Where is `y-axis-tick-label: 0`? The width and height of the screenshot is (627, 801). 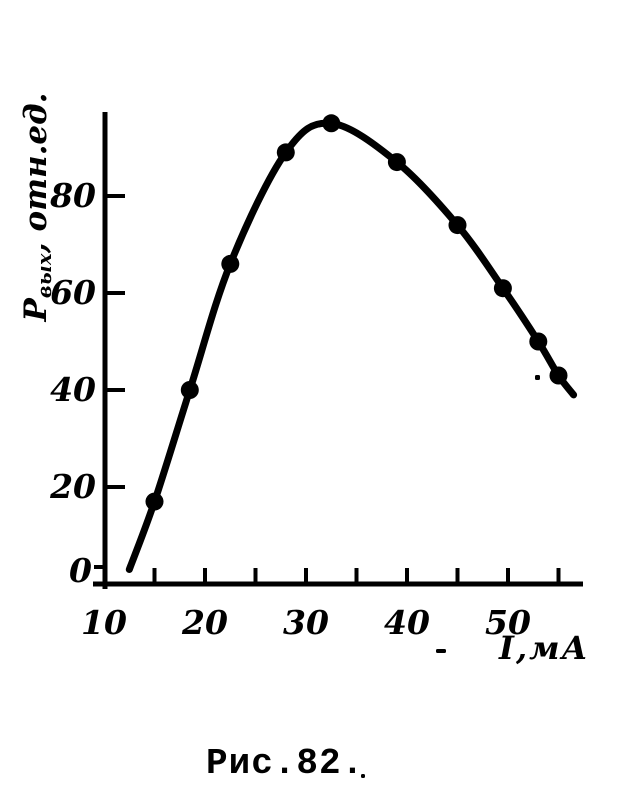
y-axis-tick-label: 0 is located at coordinates (80, 570).